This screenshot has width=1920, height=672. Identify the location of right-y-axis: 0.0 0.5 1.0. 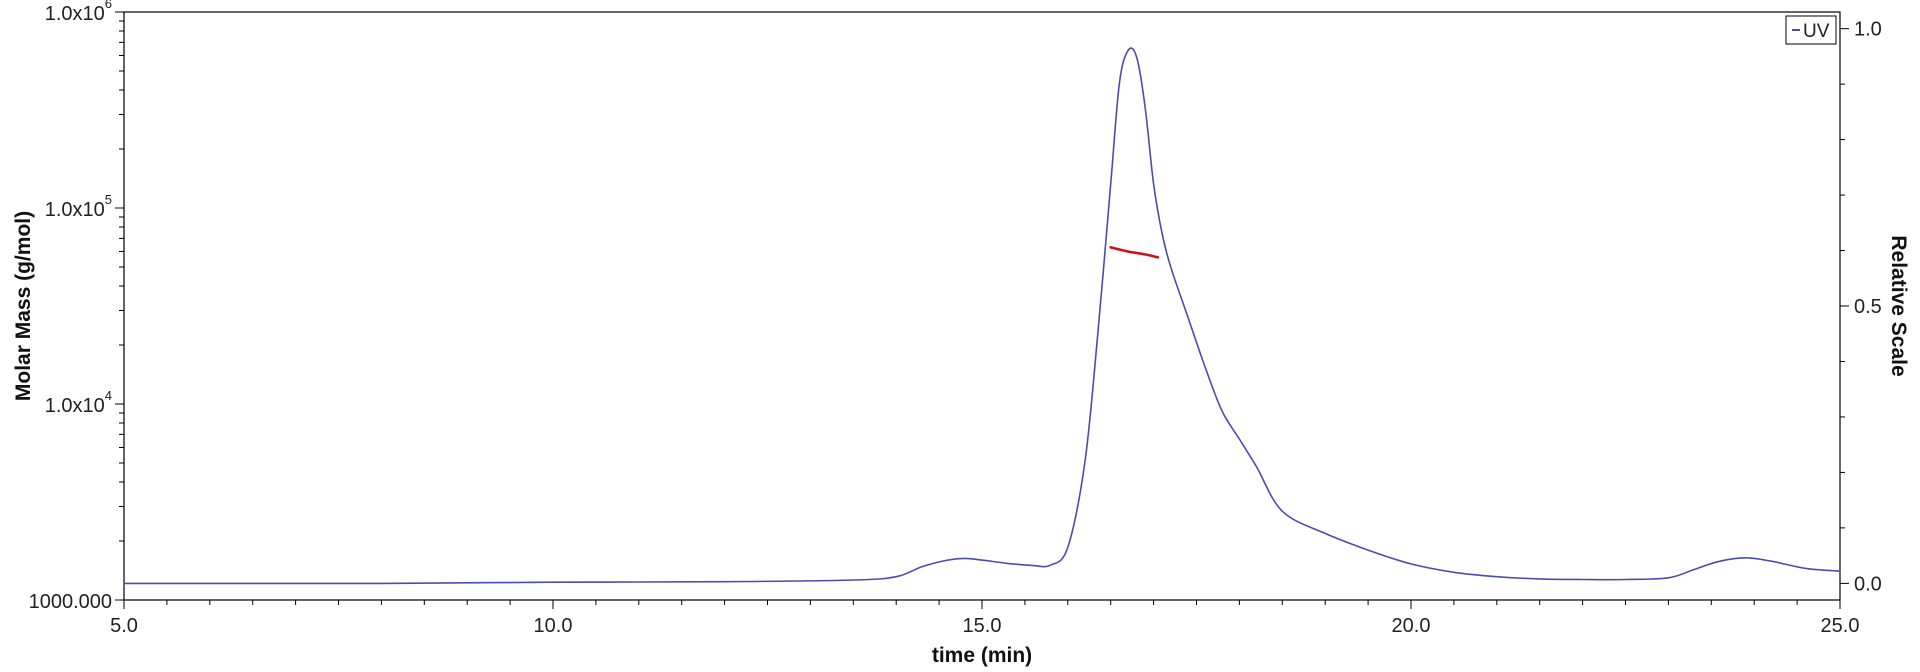
(1861, 307).